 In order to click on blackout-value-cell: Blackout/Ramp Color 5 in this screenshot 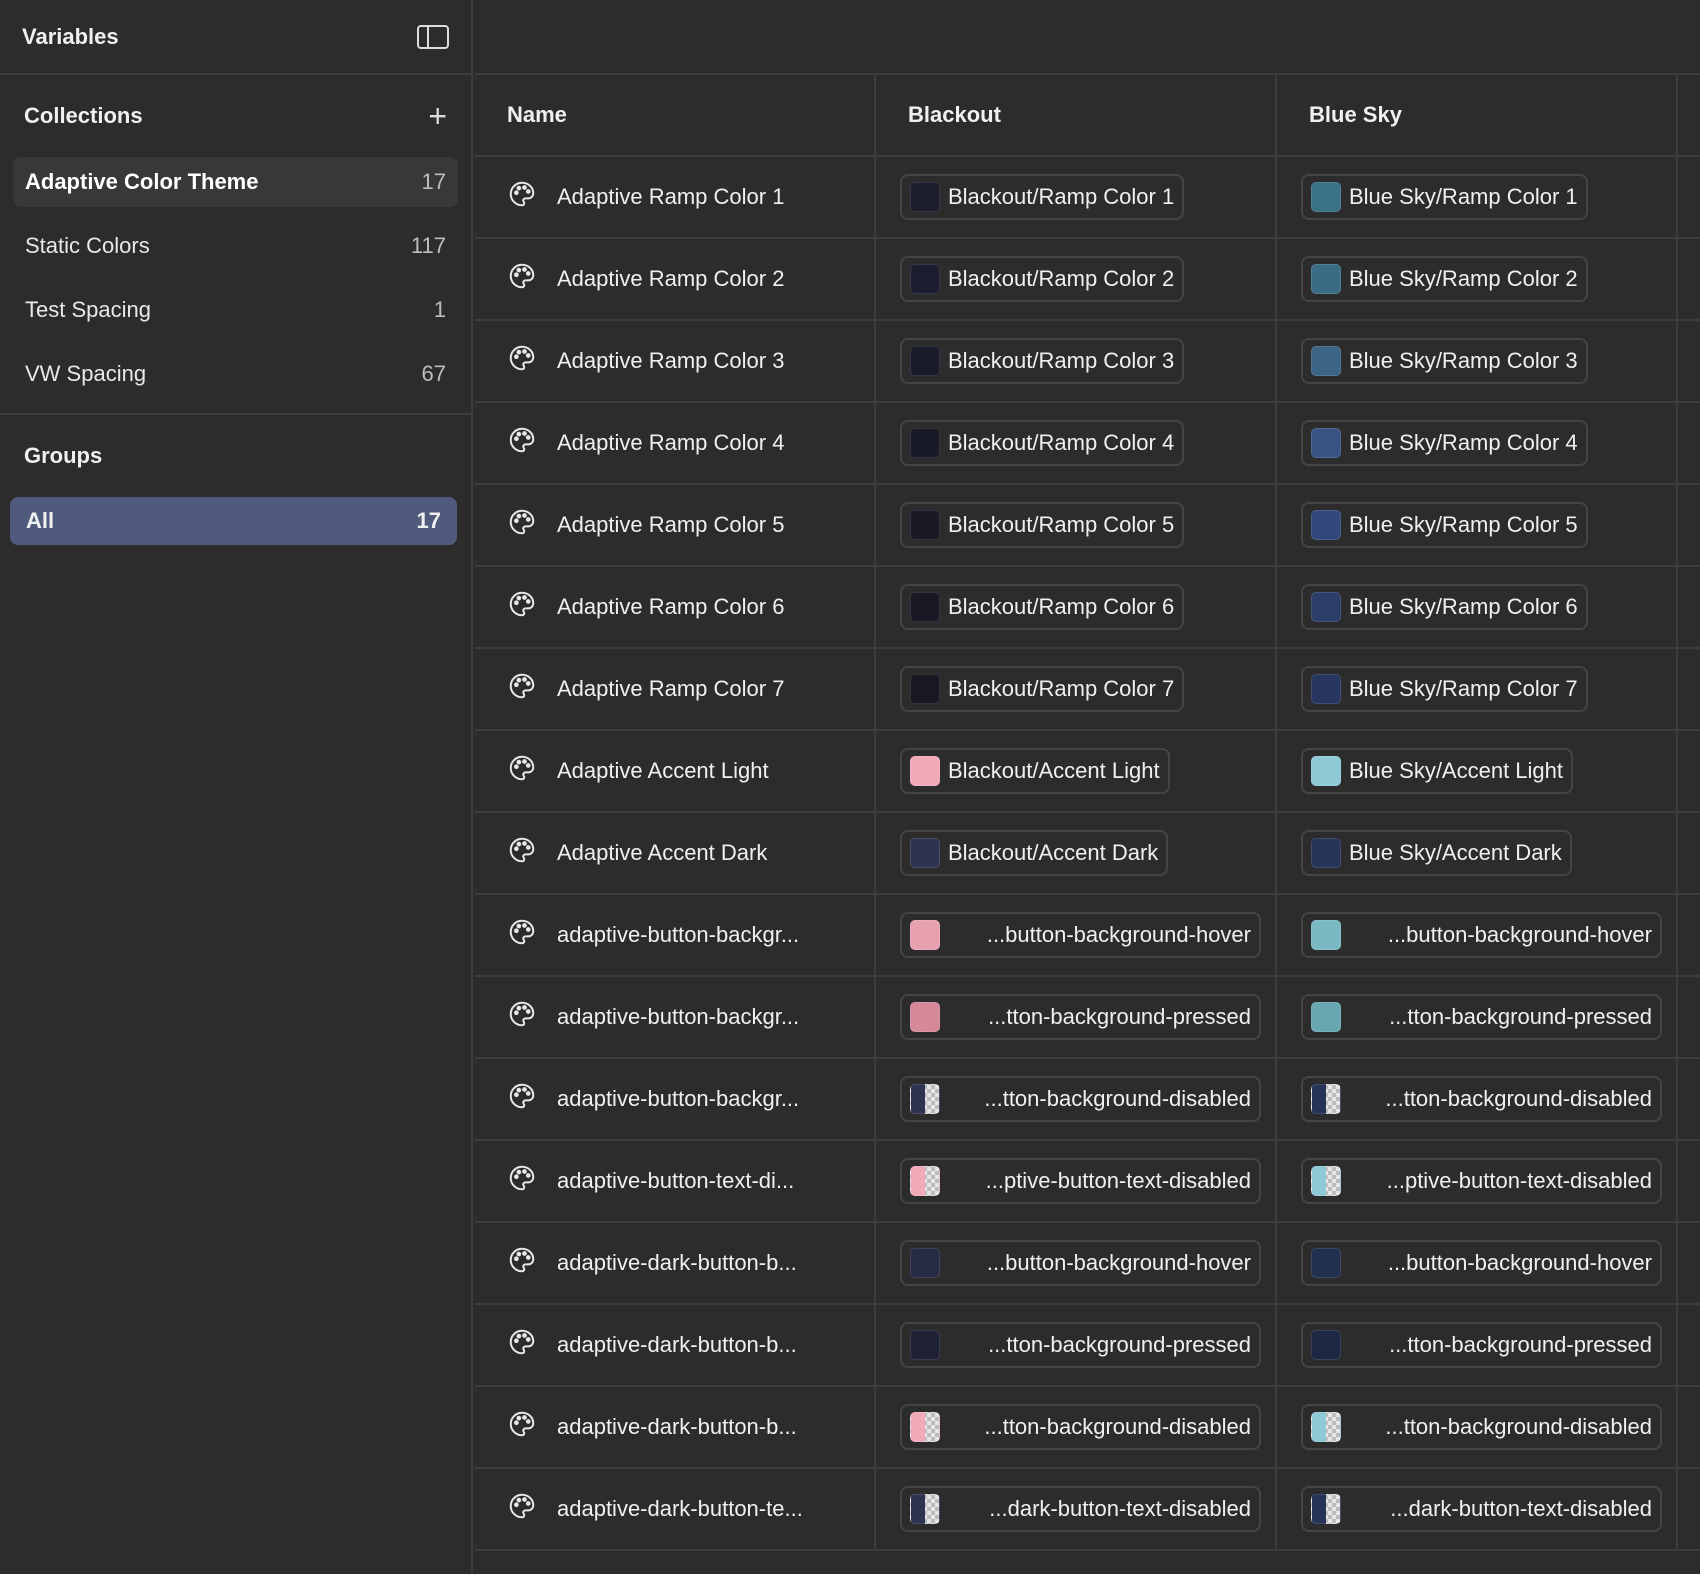, I will do `click(1076, 525)`.